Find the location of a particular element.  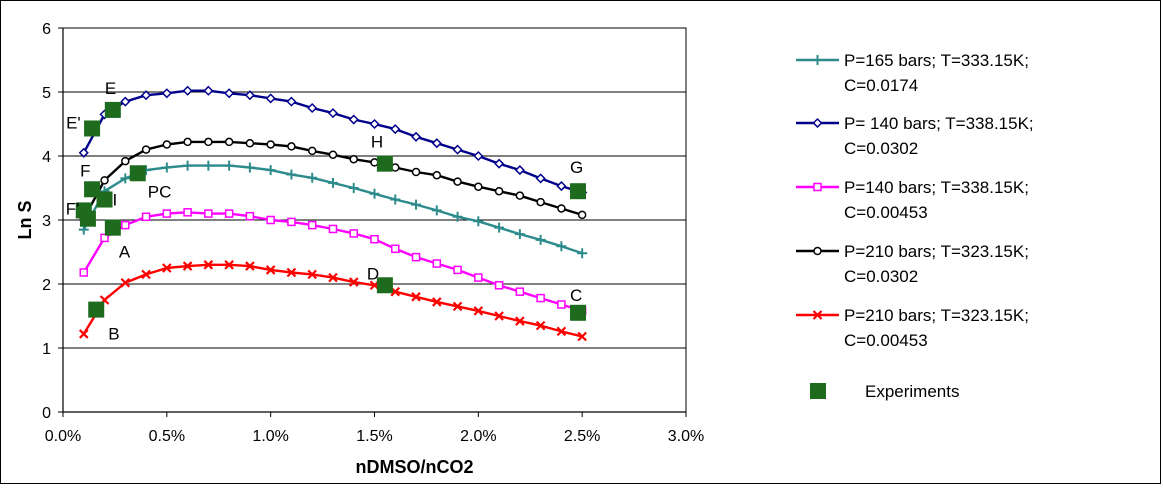

experiment-label: G is located at coordinates (576, 167).